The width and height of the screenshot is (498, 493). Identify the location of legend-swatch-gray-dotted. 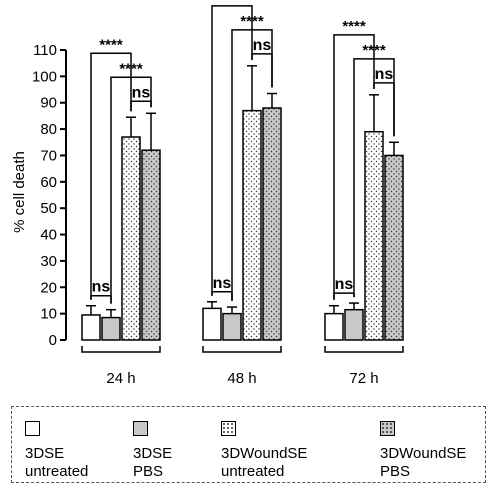
(387, 428).